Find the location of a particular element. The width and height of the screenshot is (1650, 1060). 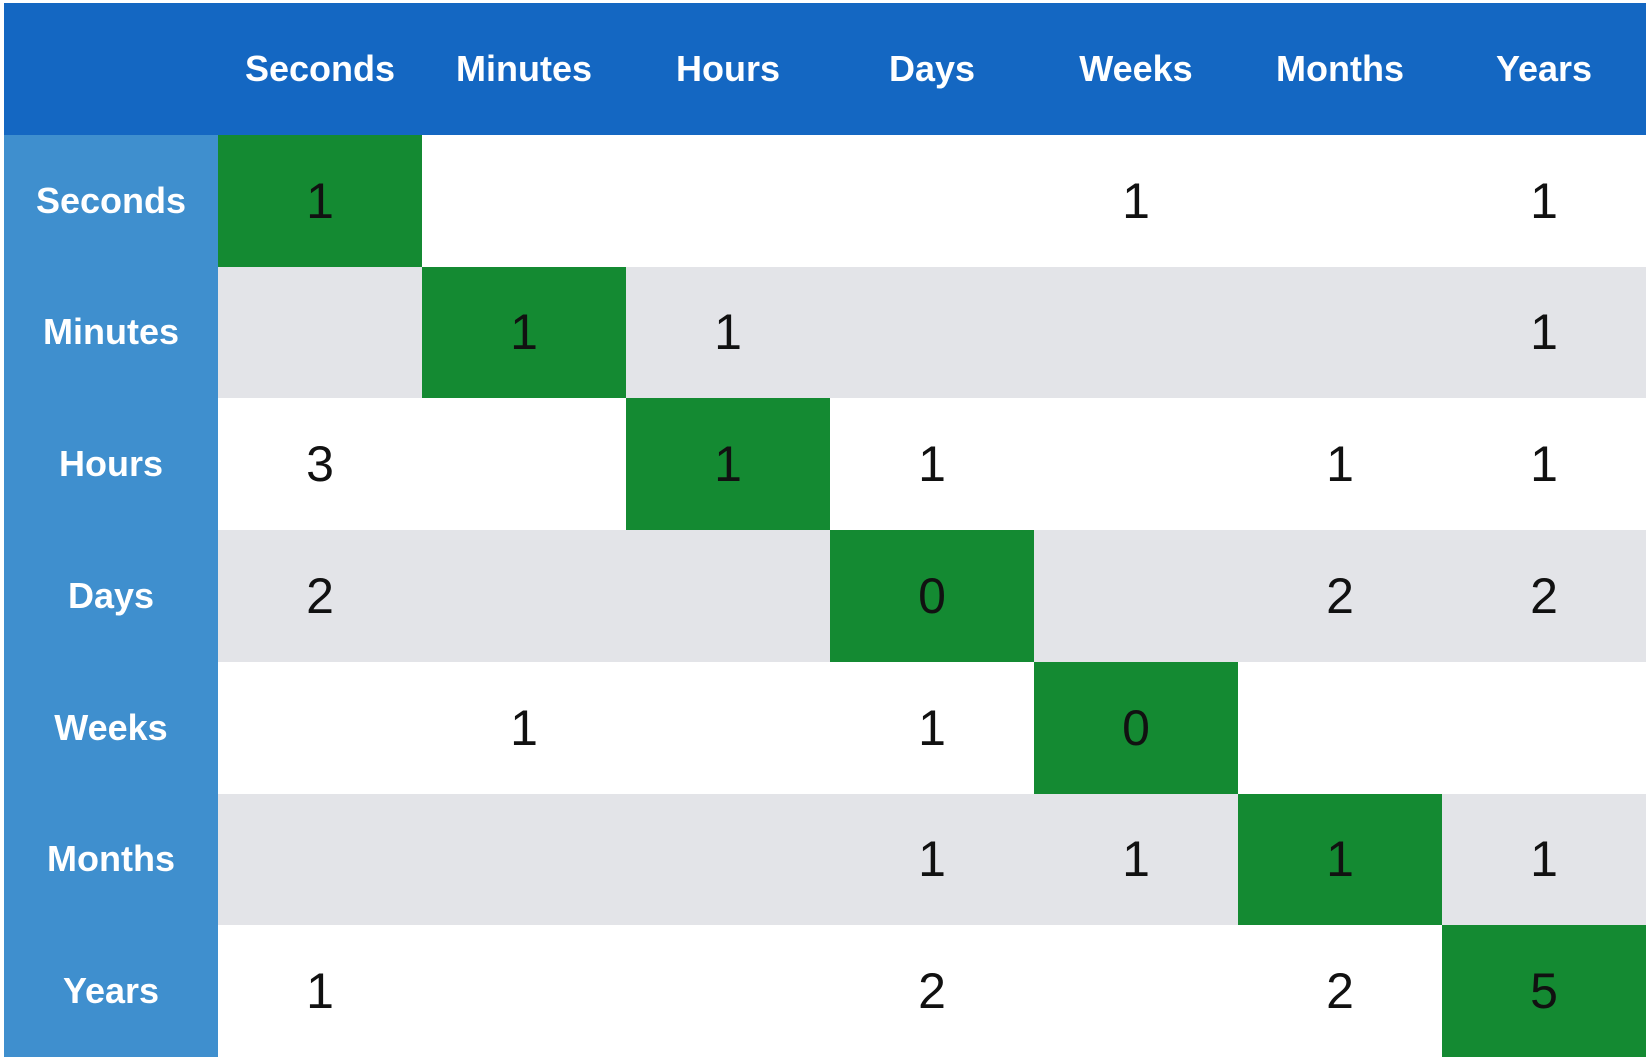

row-header-months: Months is located at coordinates (111, 859).